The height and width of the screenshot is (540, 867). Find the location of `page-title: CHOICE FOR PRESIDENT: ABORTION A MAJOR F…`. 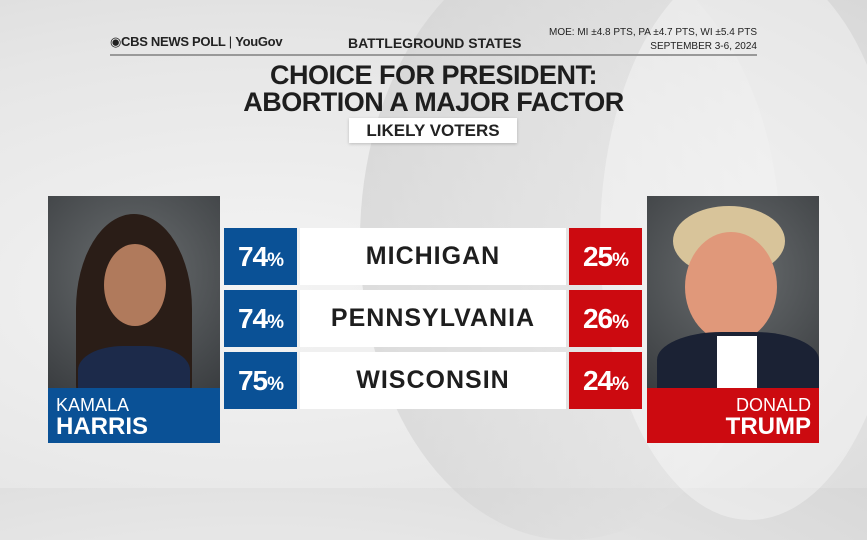

page-title: CHOICE FOR PRESIDENT: ABORTION A MAJOR F… is located at coordinates (433, 88).